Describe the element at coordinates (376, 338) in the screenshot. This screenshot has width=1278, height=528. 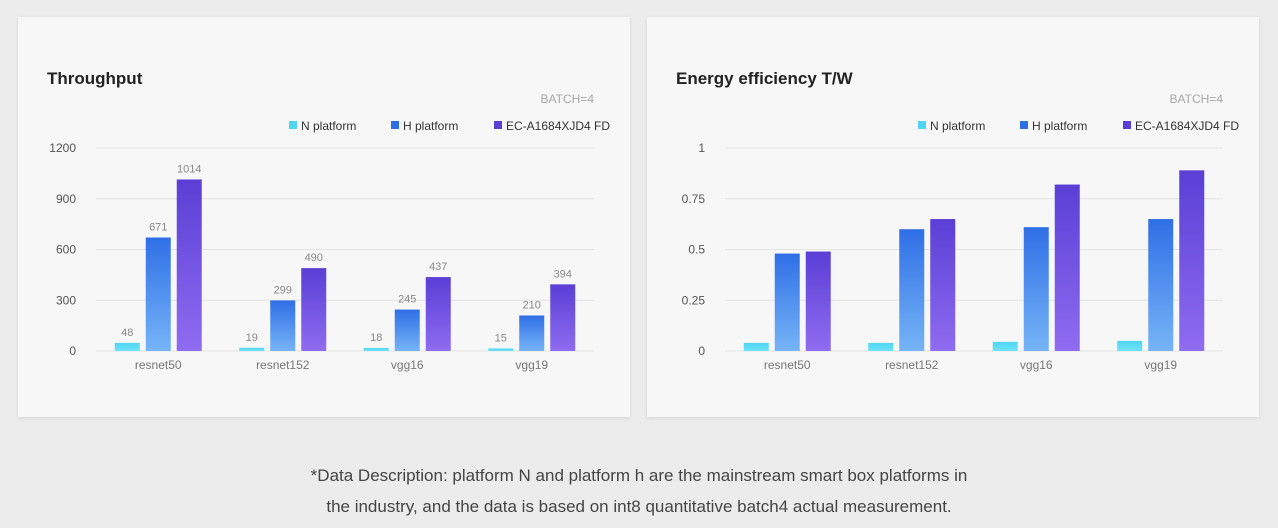
I see `data-label: 18` at that location.